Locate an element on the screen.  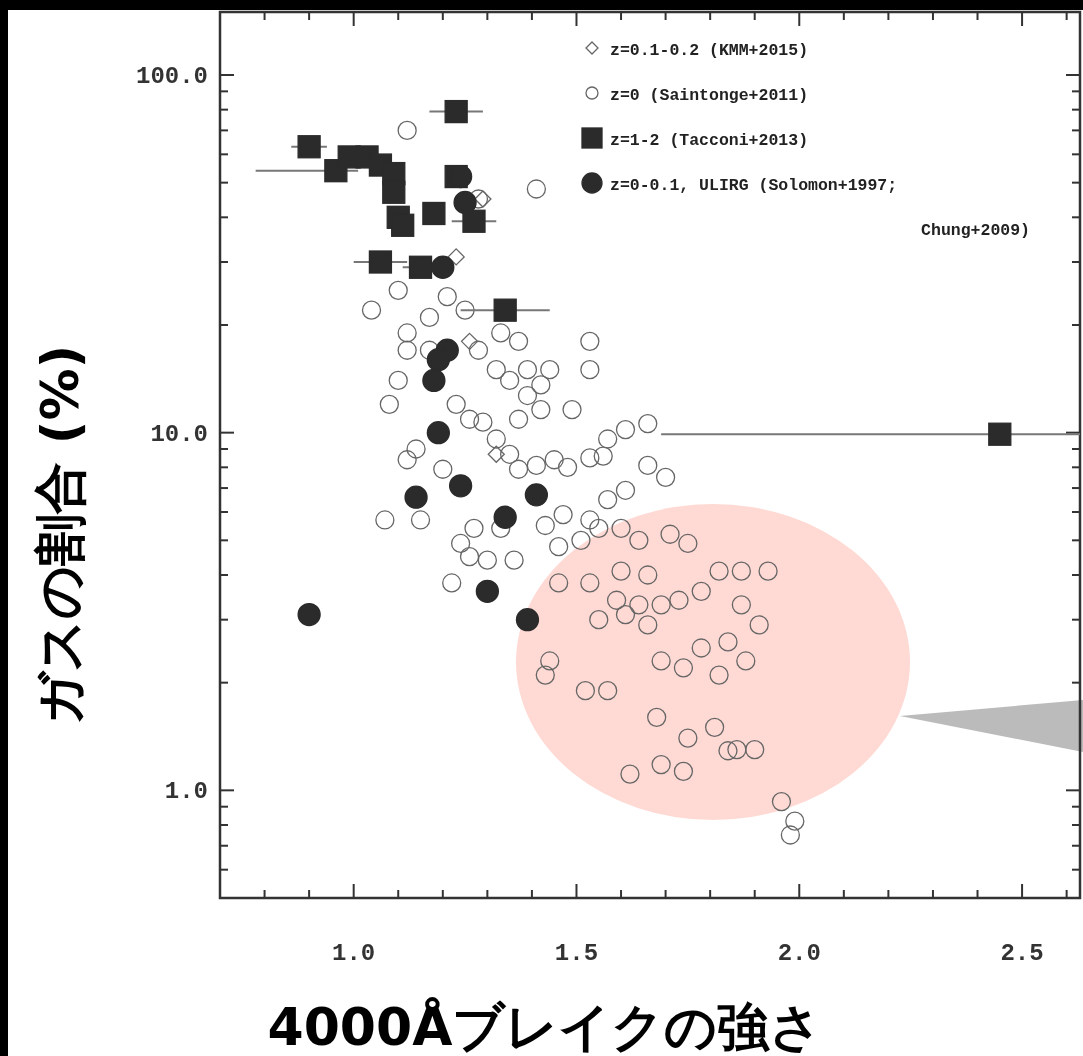
text: z=0-0.1, ULIRG (Solomon+1997; Chung+2009) is located at coordinates (820, 208).